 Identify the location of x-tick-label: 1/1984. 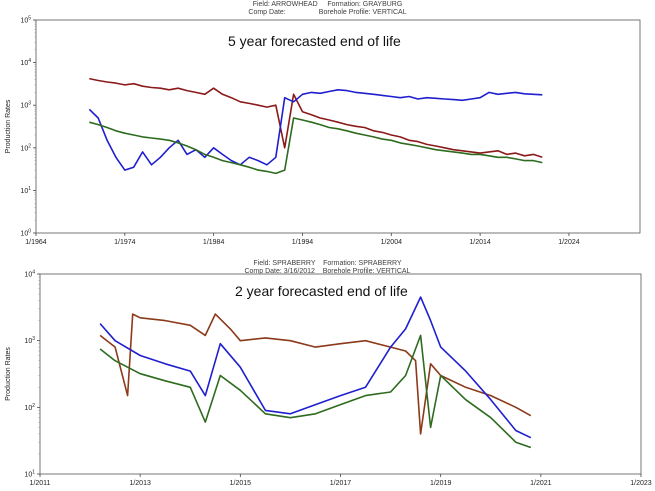
(214, 242).